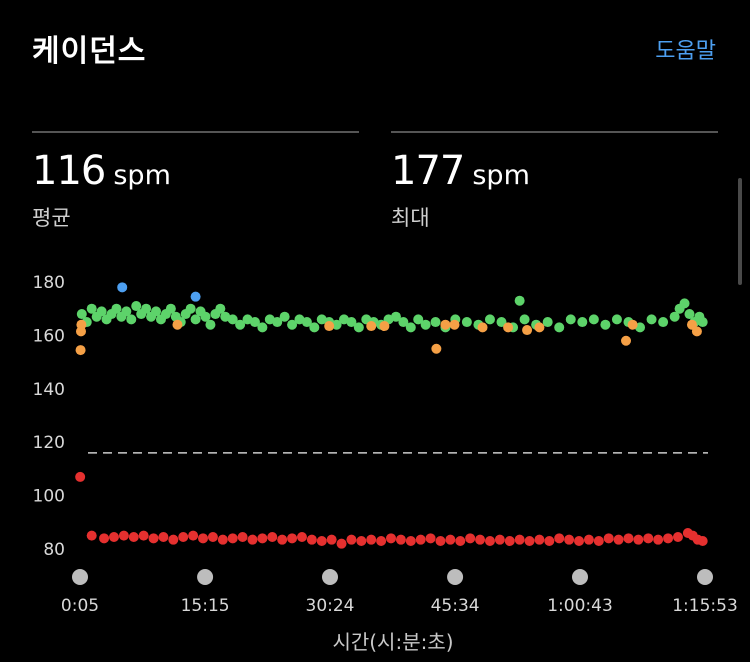  I want to click on max-unit: spm, so click(501, 175).